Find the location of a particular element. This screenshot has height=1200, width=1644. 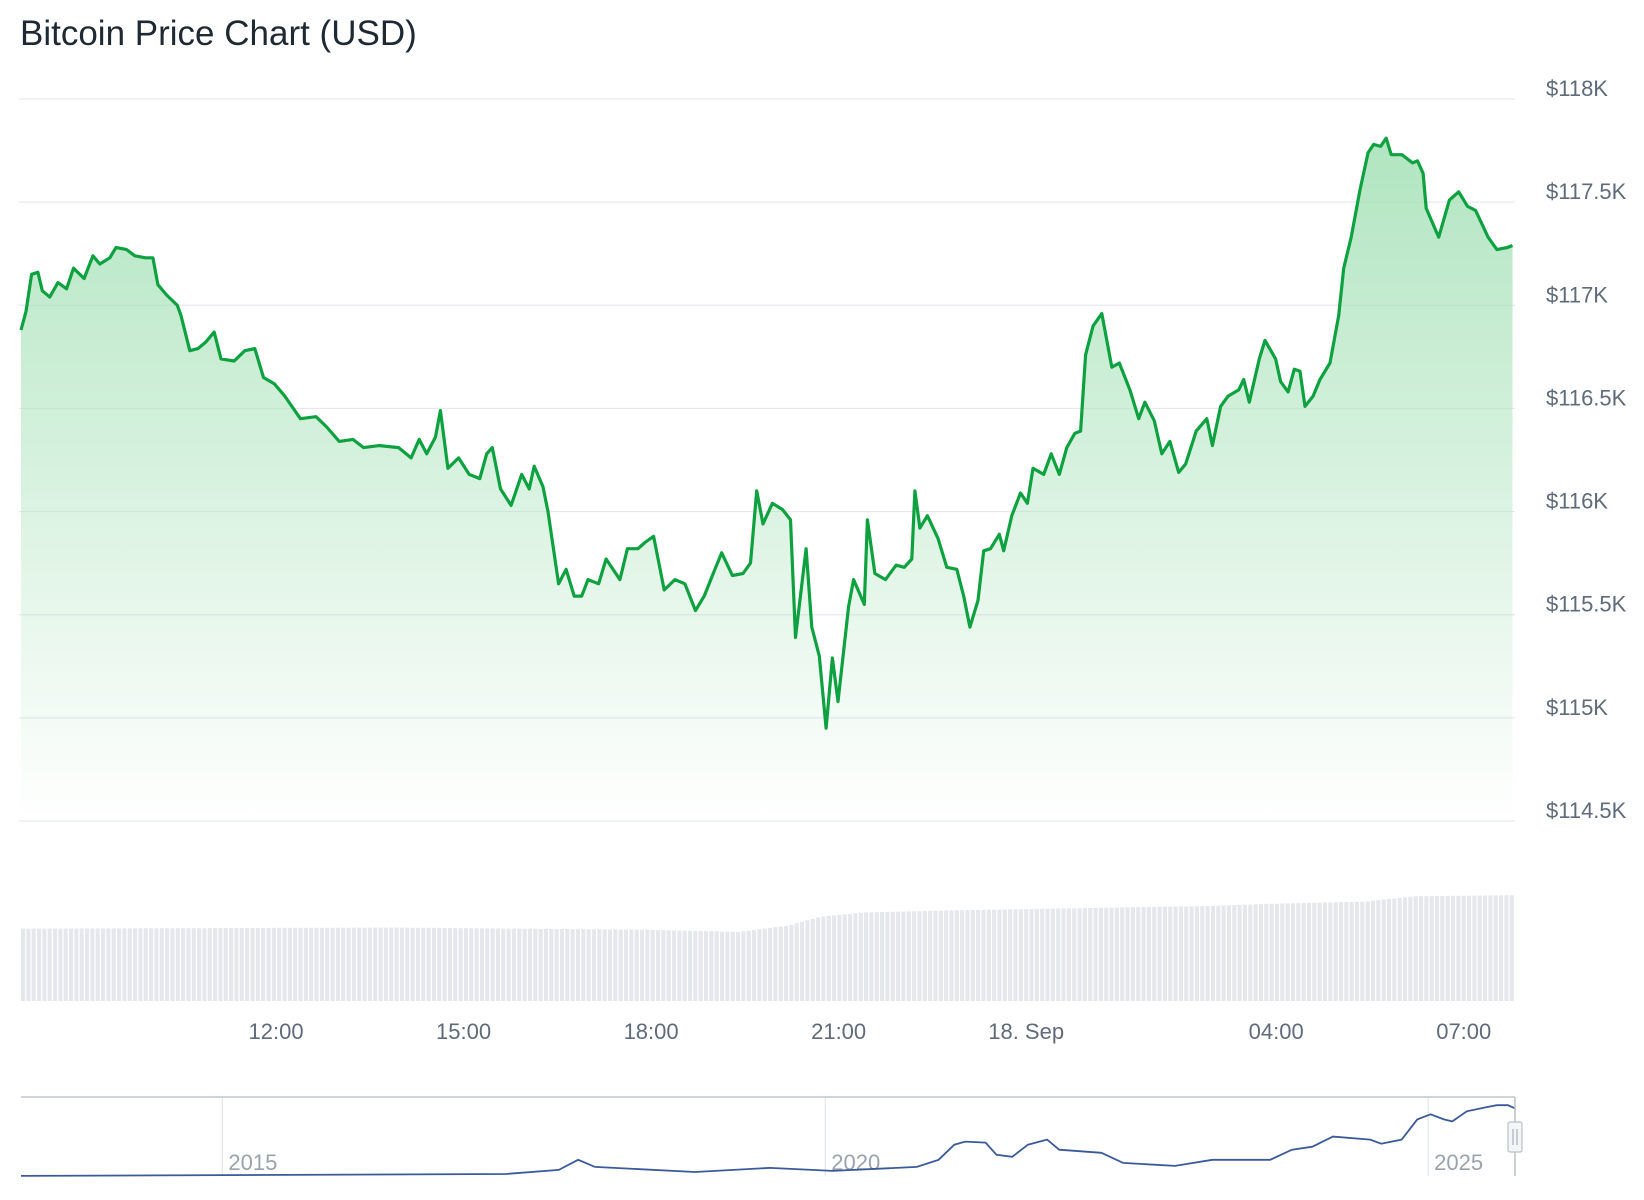

x-axis-labels: 12:00 15:00 18:00 21:00 18. Sep 04:00 07:00 is located at coordinates (870, 1031).